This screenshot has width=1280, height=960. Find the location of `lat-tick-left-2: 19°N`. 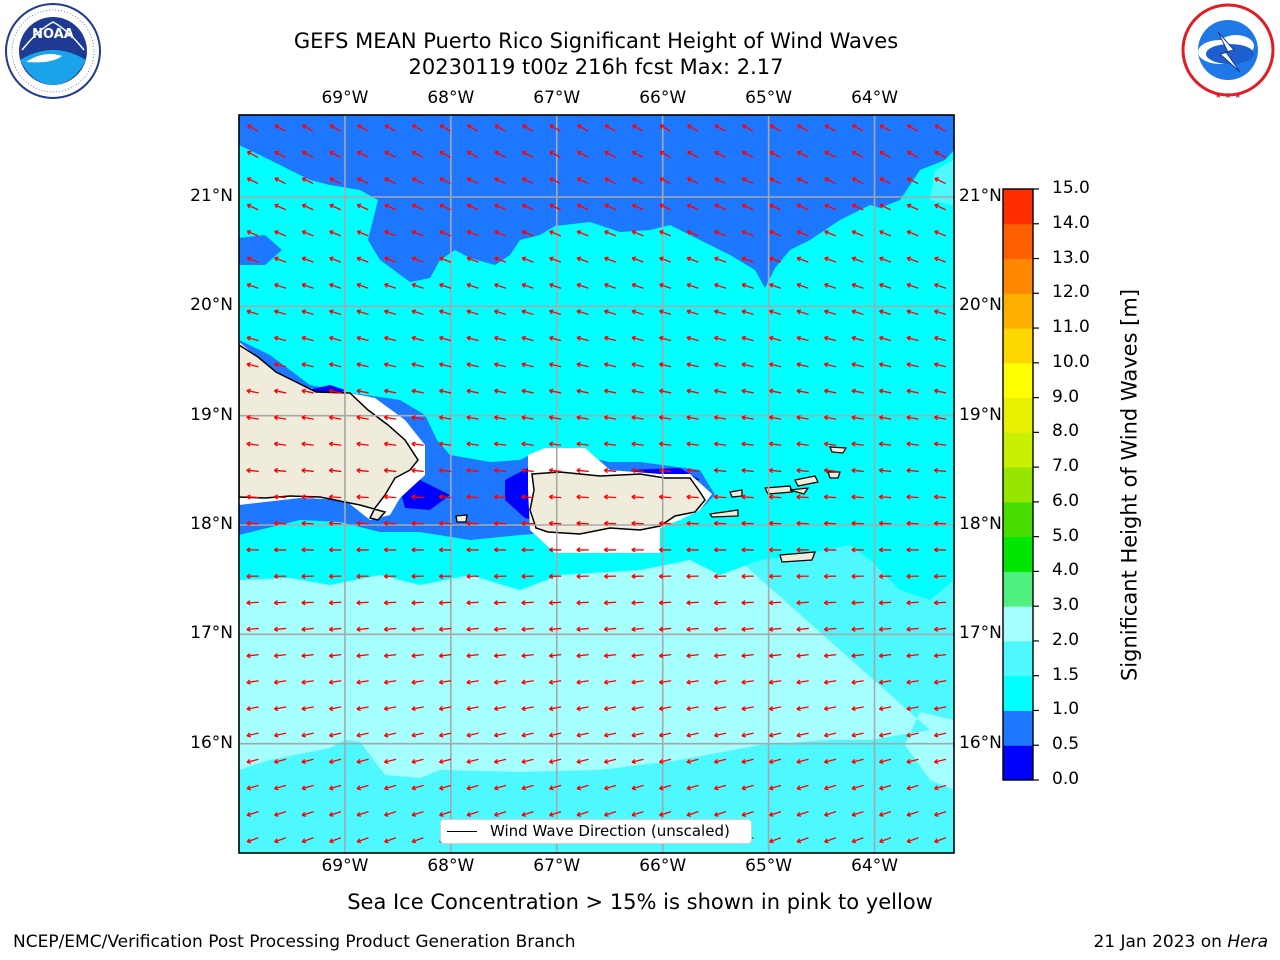

lat-tick-left-2: 19°N is located at coordinates (211, 414).